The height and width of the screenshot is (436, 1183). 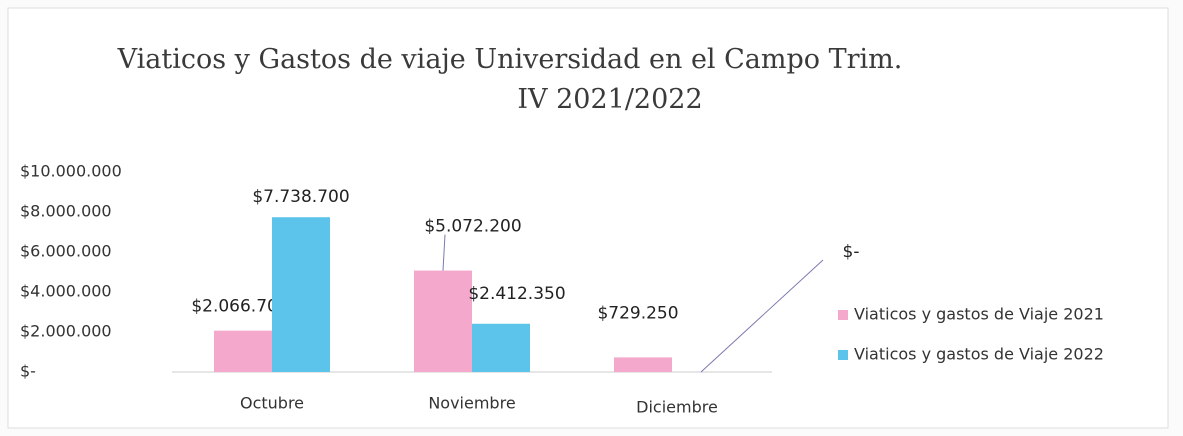 What do you see at coordinates (979, 354) in the screenshot?
I see `legend-label: Viaticos y gastos de Viaje 2022` at bounding box center [979, 354].